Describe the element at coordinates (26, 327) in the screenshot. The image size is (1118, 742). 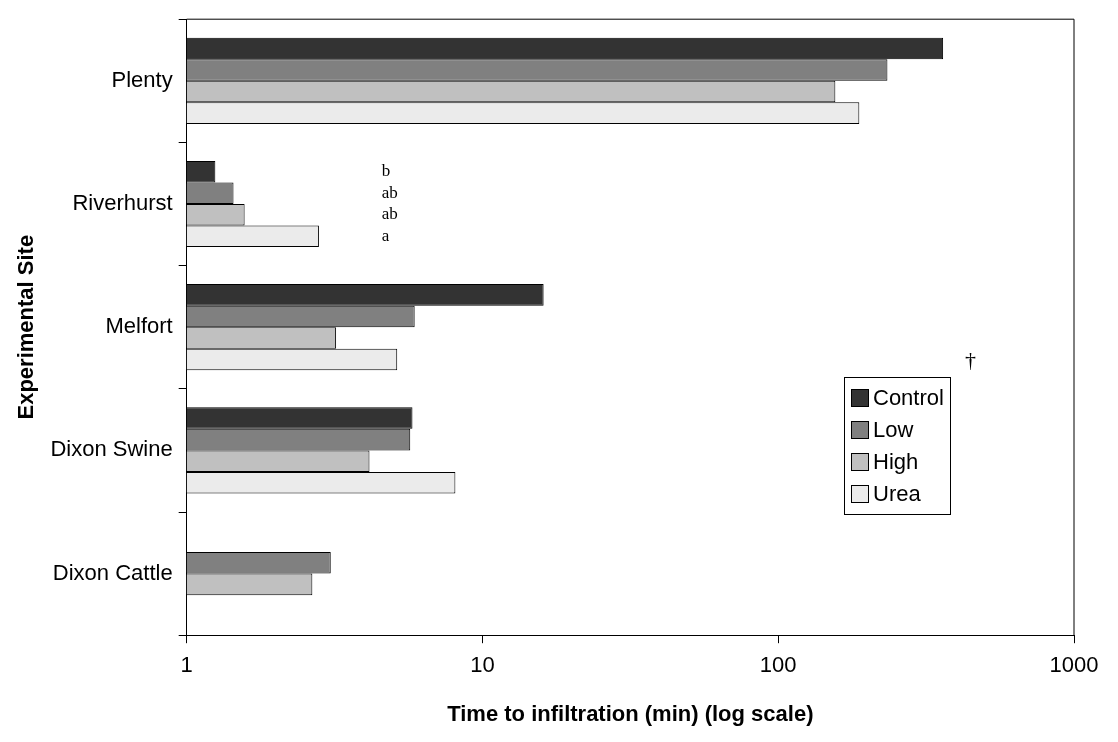
I see `y-axis-title: Experimental Site` at that location.